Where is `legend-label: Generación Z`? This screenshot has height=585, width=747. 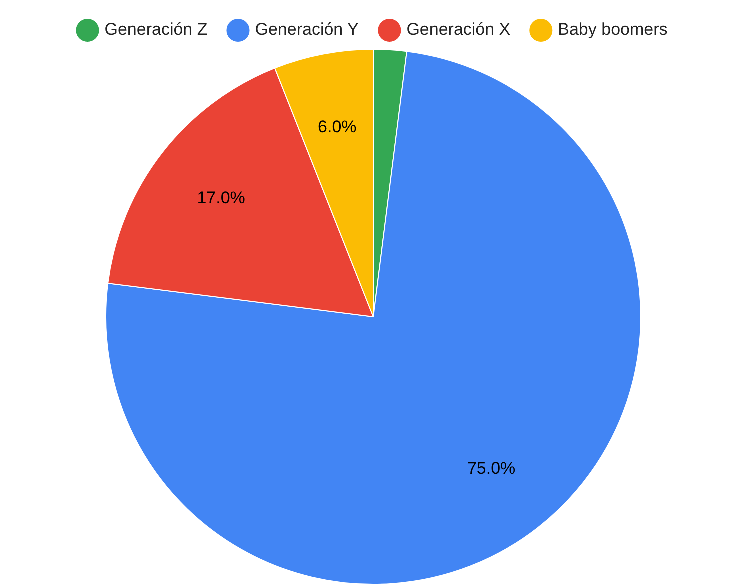
legend-label: Generación Z is located at coordinates (156, 30).